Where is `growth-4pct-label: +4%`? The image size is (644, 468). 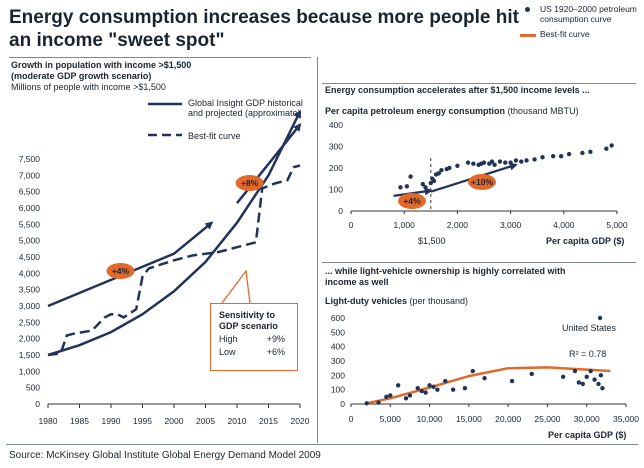 growth-4pct-label: +4% is located at coordinates (121, 271).